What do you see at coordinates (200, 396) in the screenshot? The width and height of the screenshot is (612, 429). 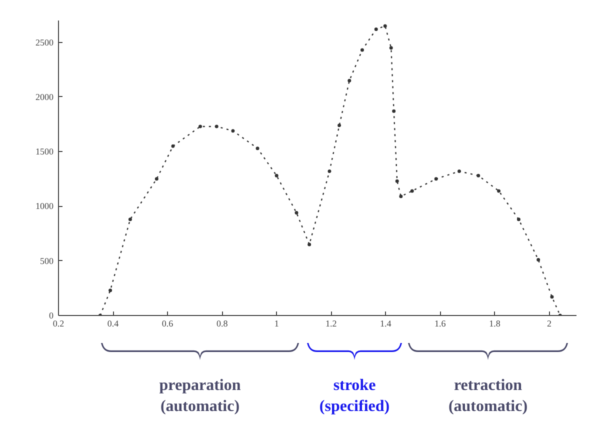 I see `text: preparation (automatic)` at bounding box center [200, 396].